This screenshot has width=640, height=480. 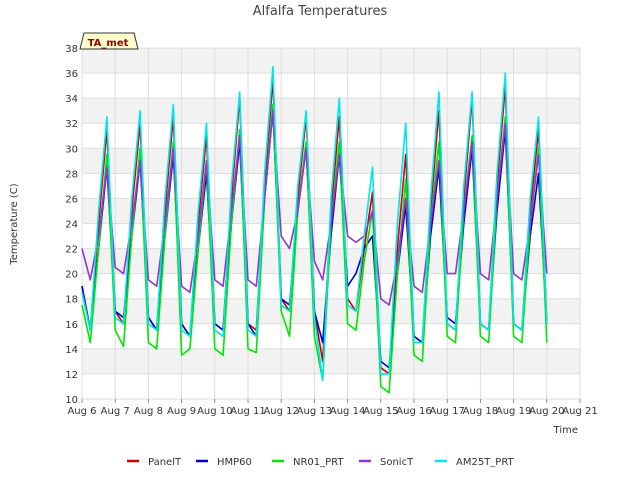 I want to click on legend-item: SonicT, so click(x=386, y=462).